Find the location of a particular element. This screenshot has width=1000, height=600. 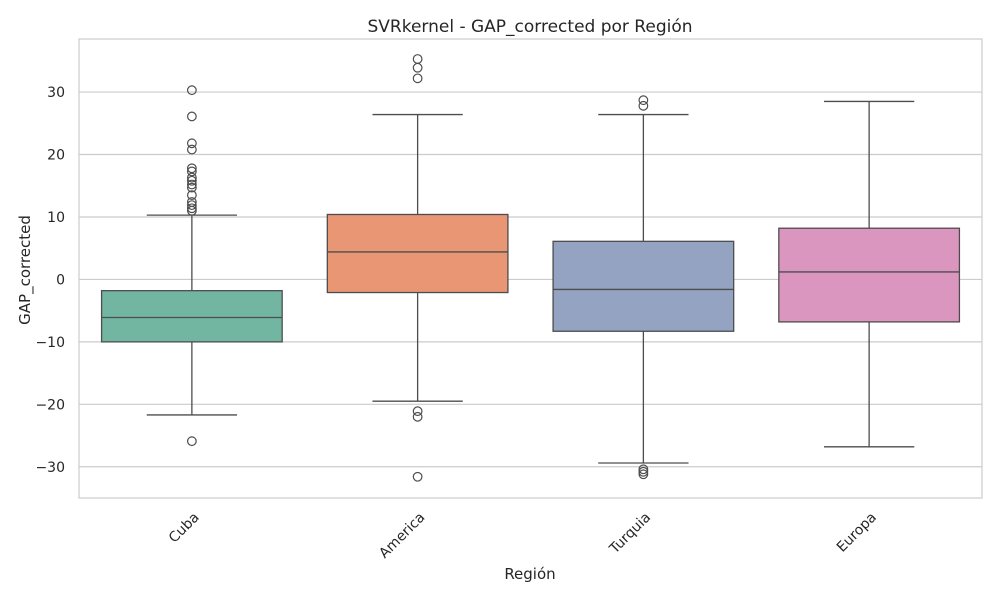

y-tick-label: −20 is located at coordinates (50, 405).